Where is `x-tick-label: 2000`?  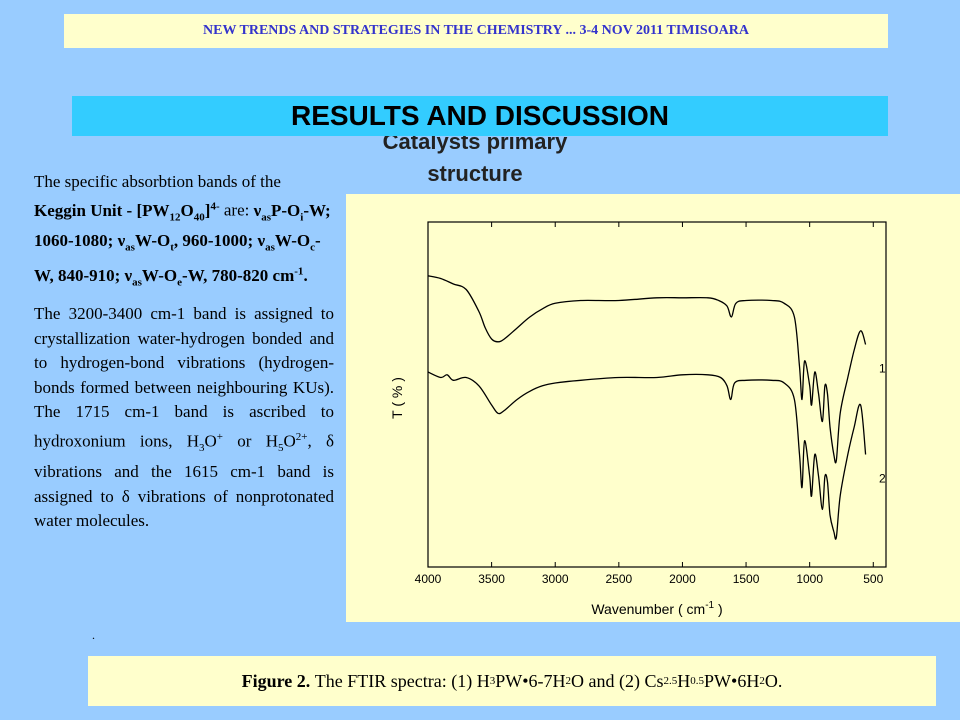 x-tick-label: 2000 is located at coordinates (682, 579).